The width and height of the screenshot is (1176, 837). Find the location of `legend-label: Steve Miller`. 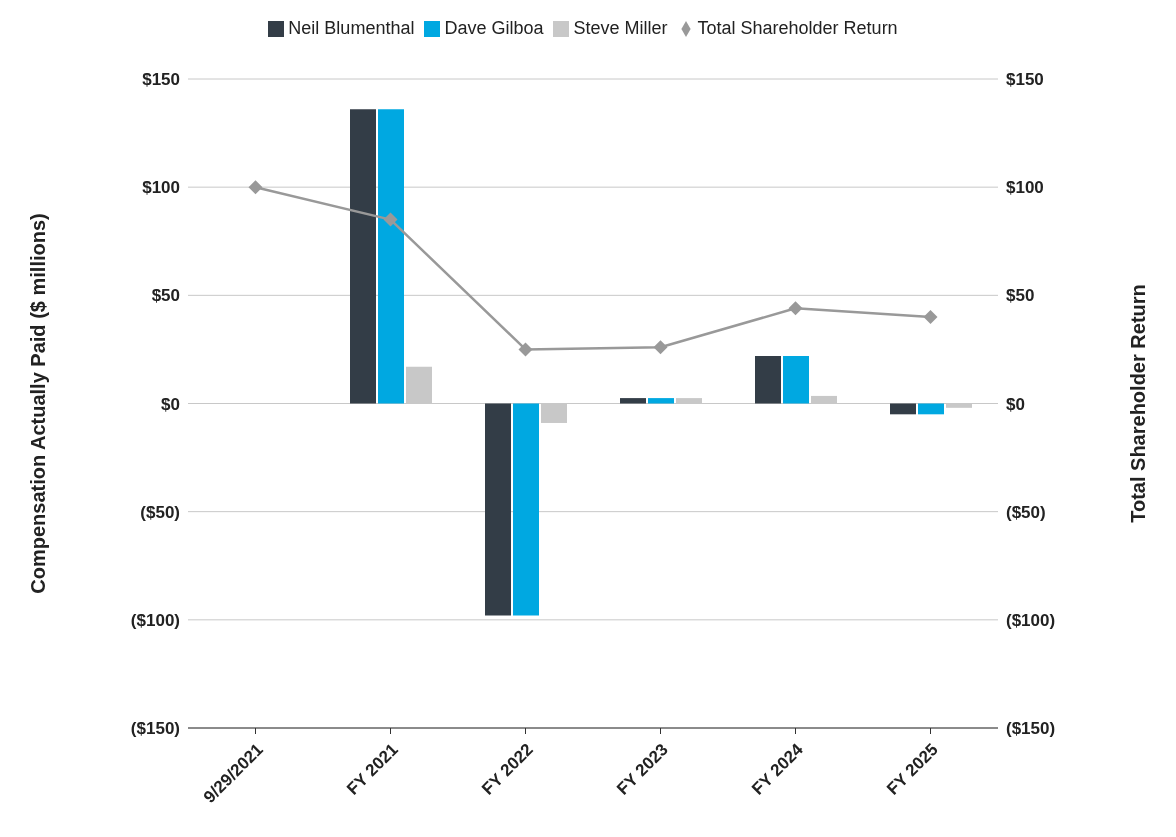

legend-label: Steve Miller is located at coordinates (620, 28).